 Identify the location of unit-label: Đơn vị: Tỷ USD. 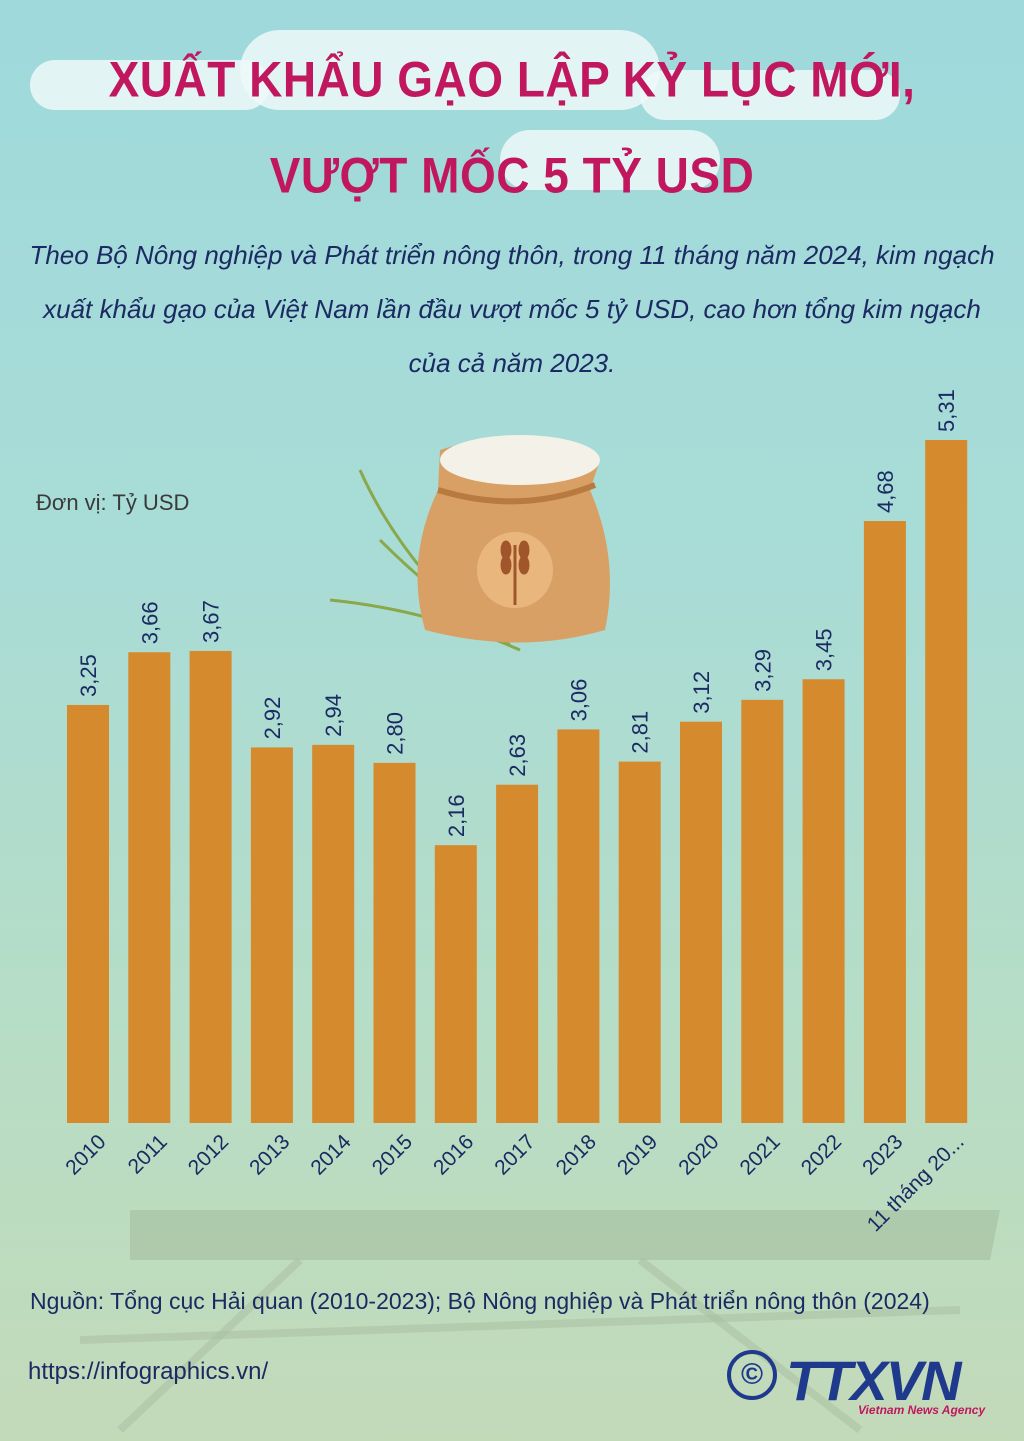
(113, 502).